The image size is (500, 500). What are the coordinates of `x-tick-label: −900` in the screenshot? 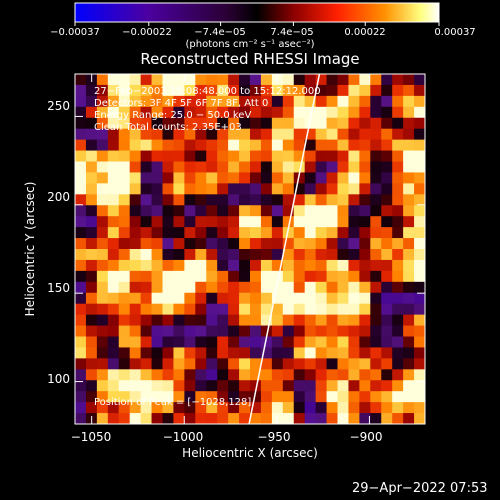 It's located at (366, 437).